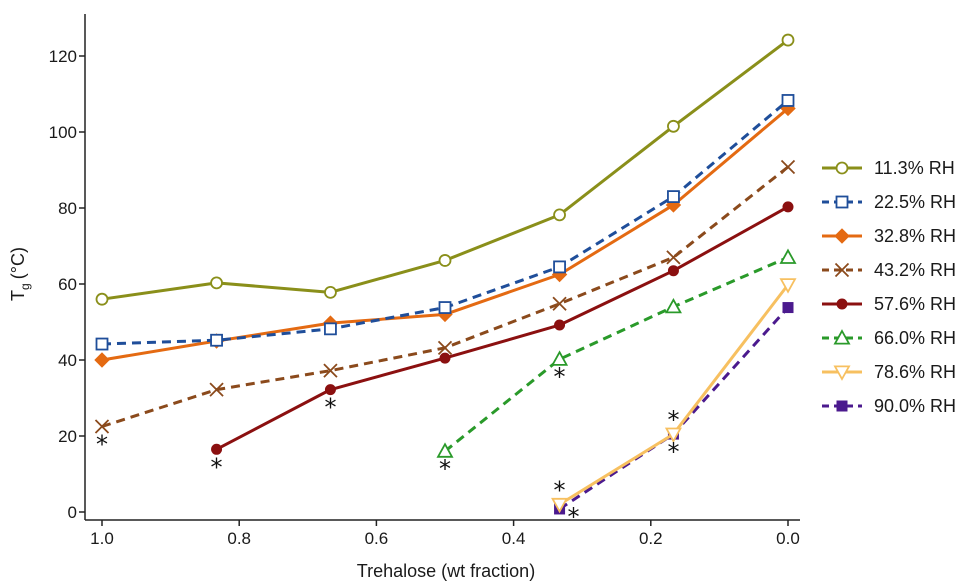  I want to click on legend-label: 90.0% RH, so click(915, 406).